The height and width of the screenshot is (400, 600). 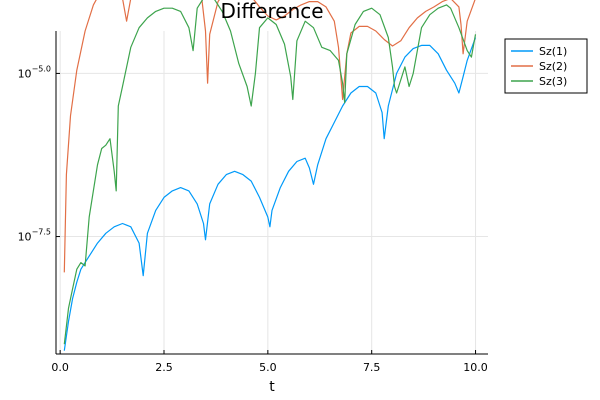 I want to click on y-tick-label: 10−7.5, so click(x=34, y=236).